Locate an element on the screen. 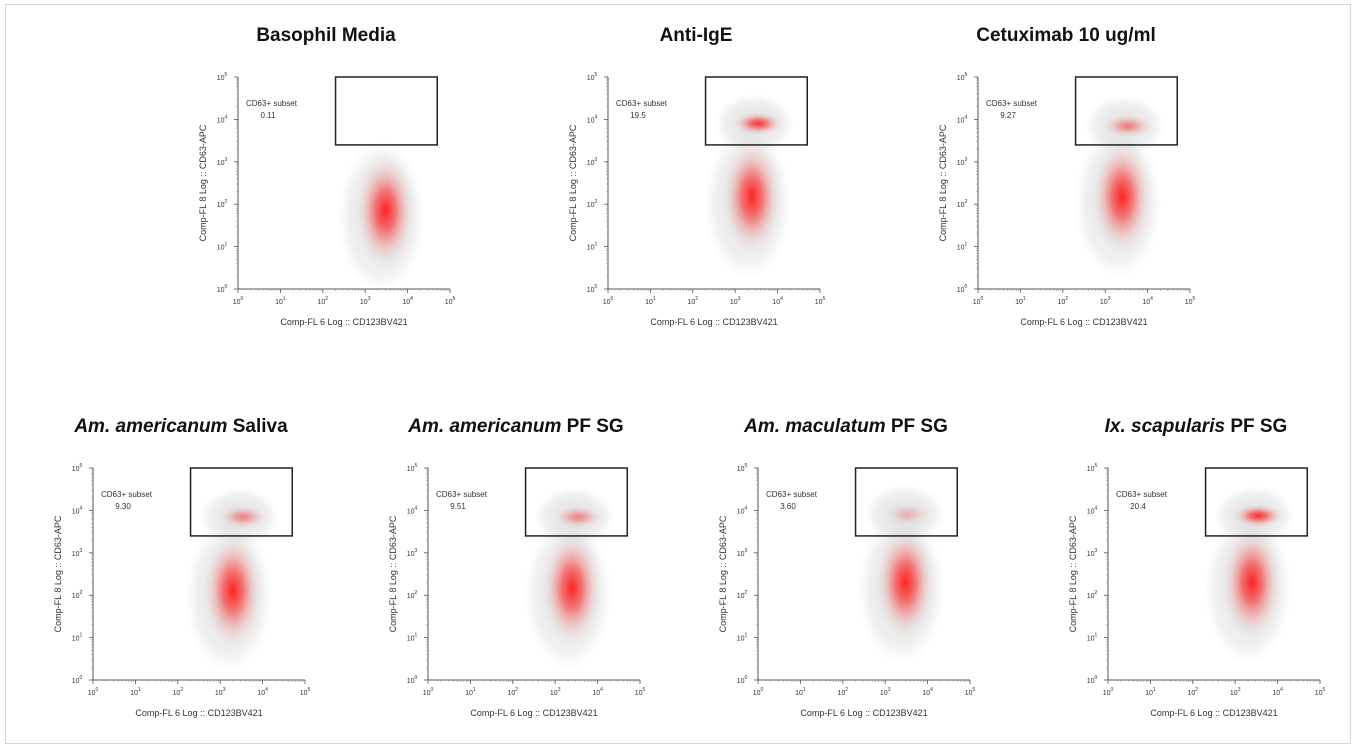 The image size is (1357, 750). panel-title: Anti-IgE is located at coordinates (696, 36).